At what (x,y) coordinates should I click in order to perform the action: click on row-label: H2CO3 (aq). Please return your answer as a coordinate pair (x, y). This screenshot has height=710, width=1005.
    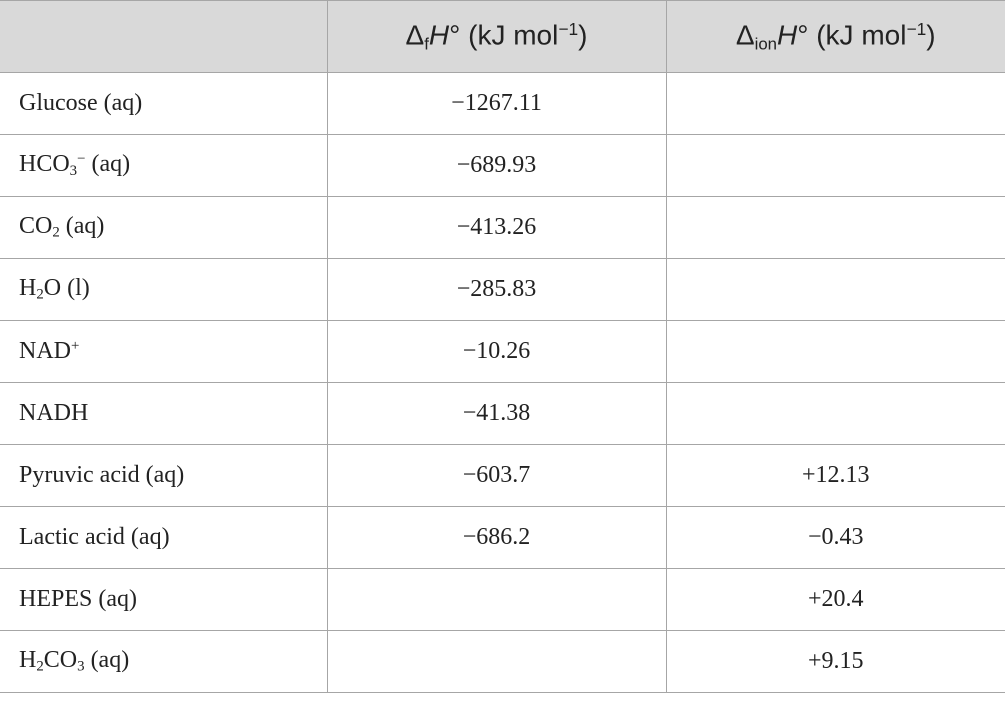
    Looking at the image, I should click on (164, 661).